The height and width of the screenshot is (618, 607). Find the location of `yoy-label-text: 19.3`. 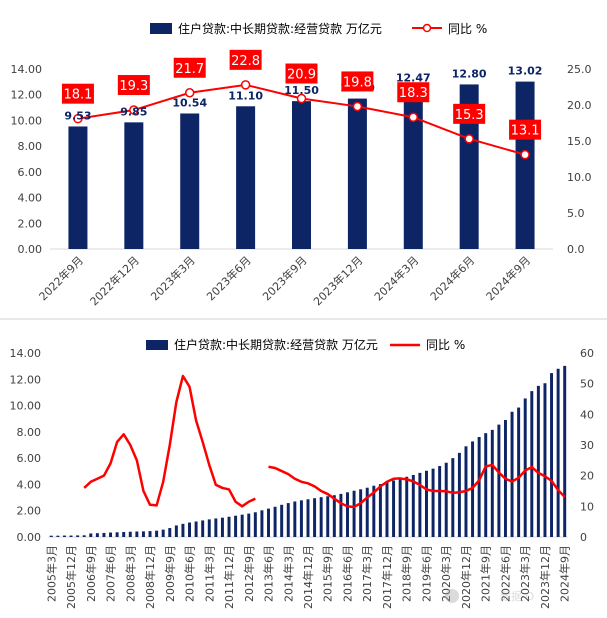

yoy-label-text: 19.3 is located at coordinates (133, 86).